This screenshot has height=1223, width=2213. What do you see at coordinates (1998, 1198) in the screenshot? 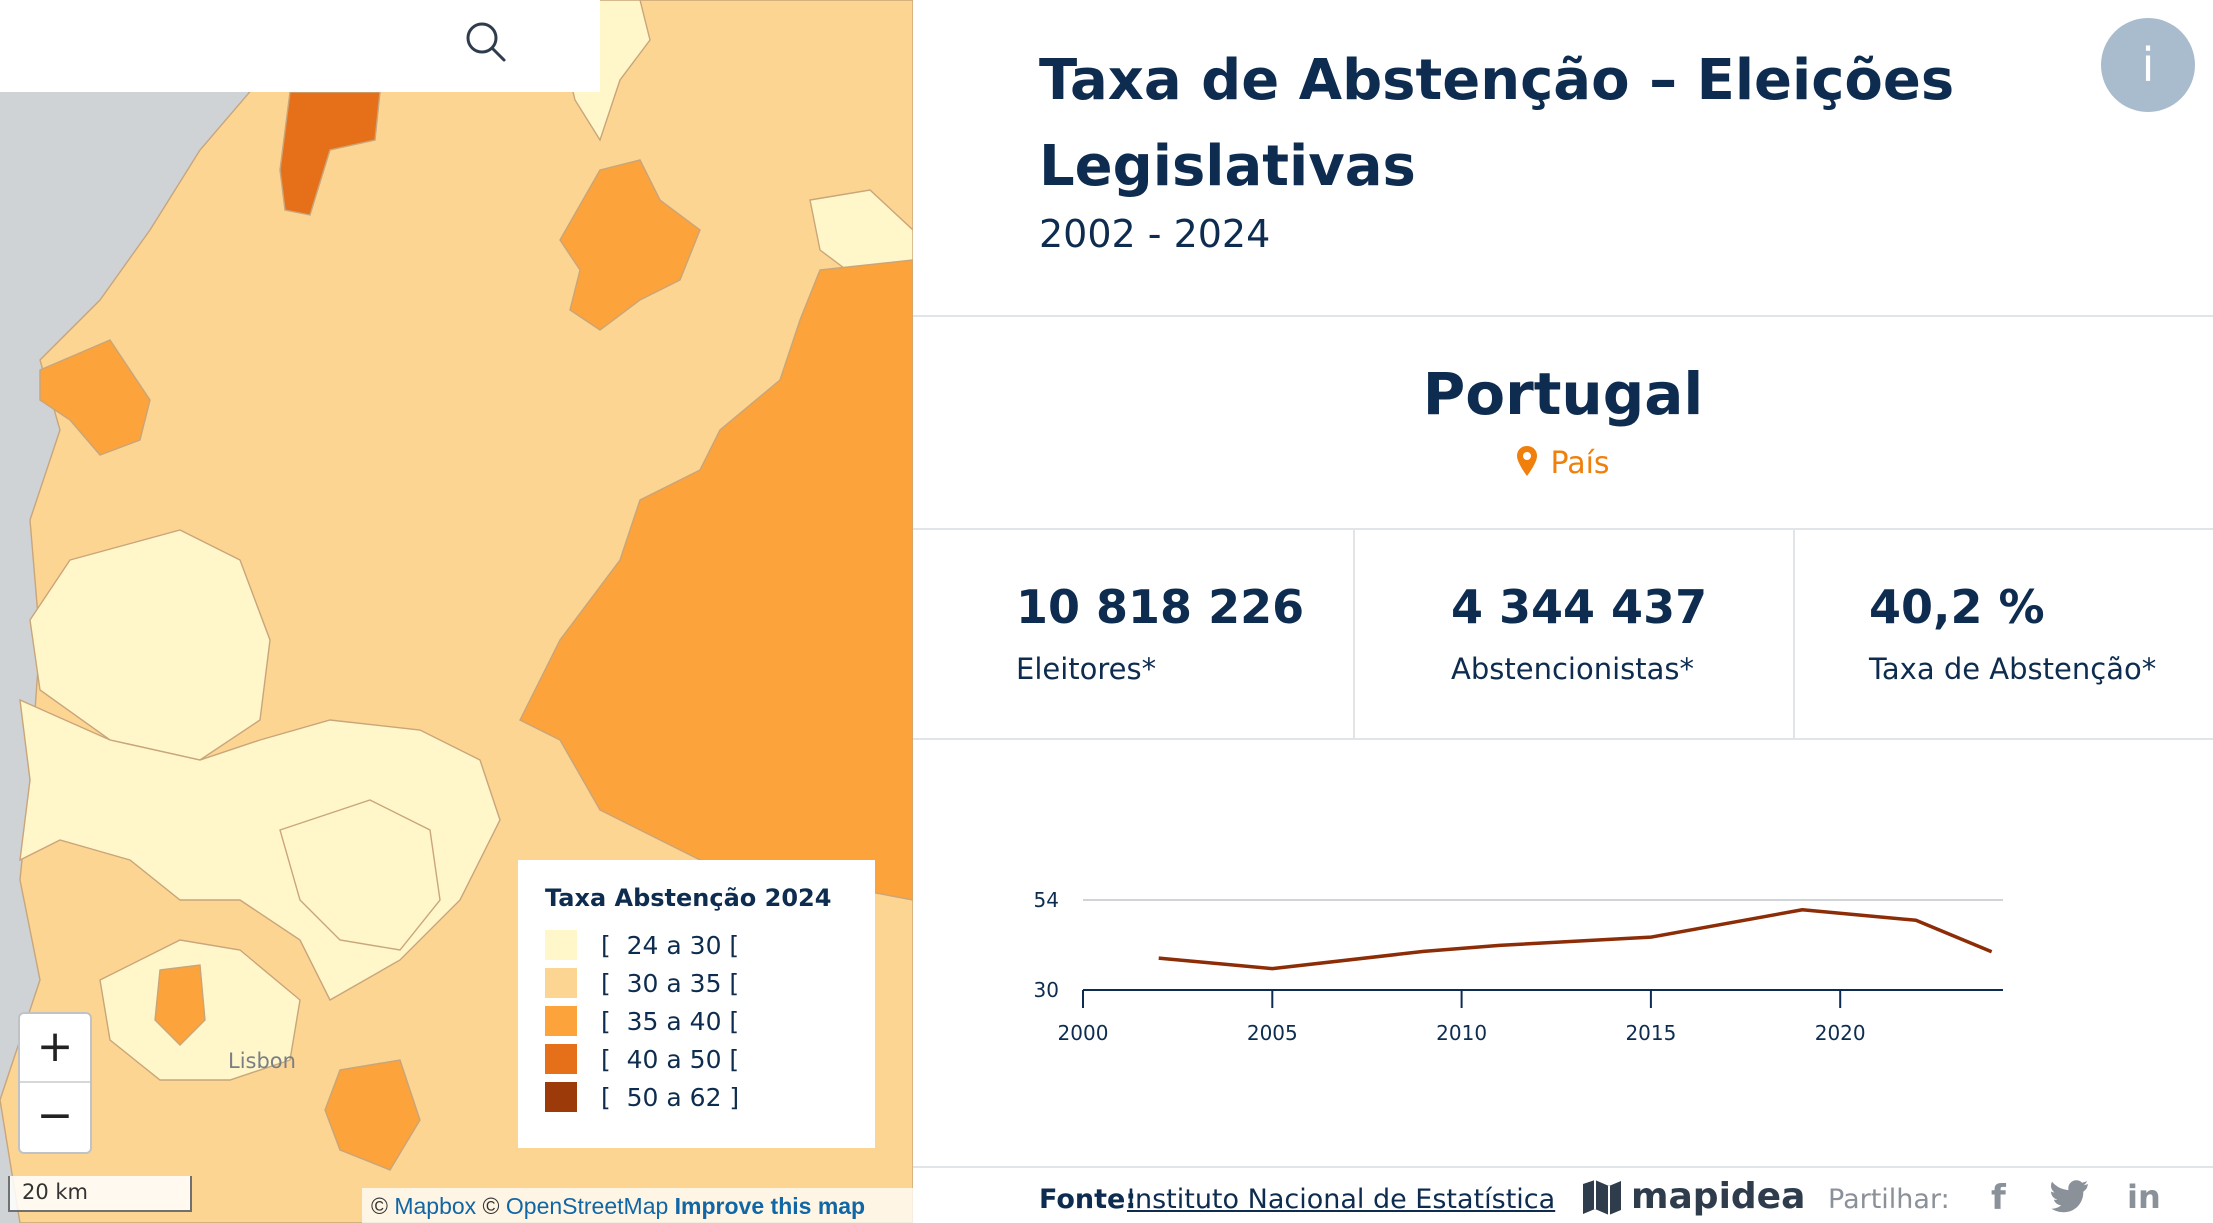
I see `facebook-icon: f` at bounding box center [1998, 1198].